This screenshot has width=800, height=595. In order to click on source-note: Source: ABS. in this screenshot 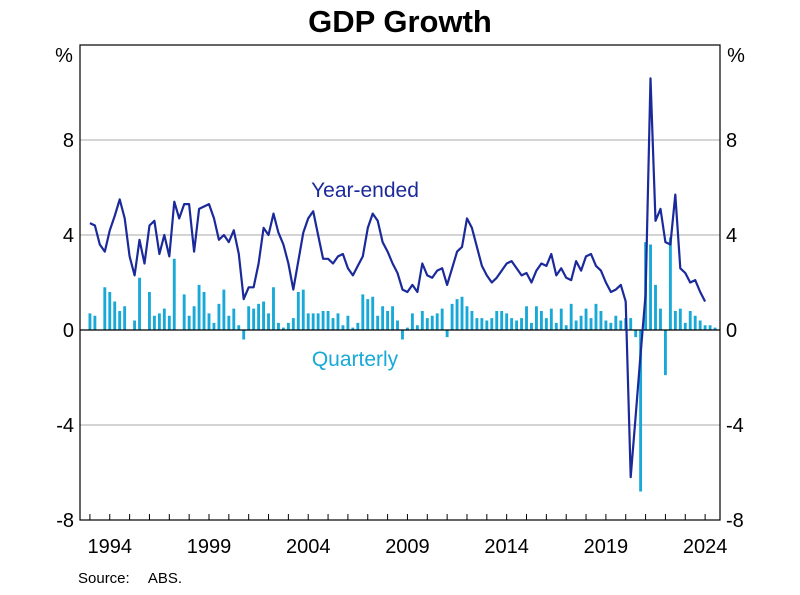, I will do `click(130, 578)`.